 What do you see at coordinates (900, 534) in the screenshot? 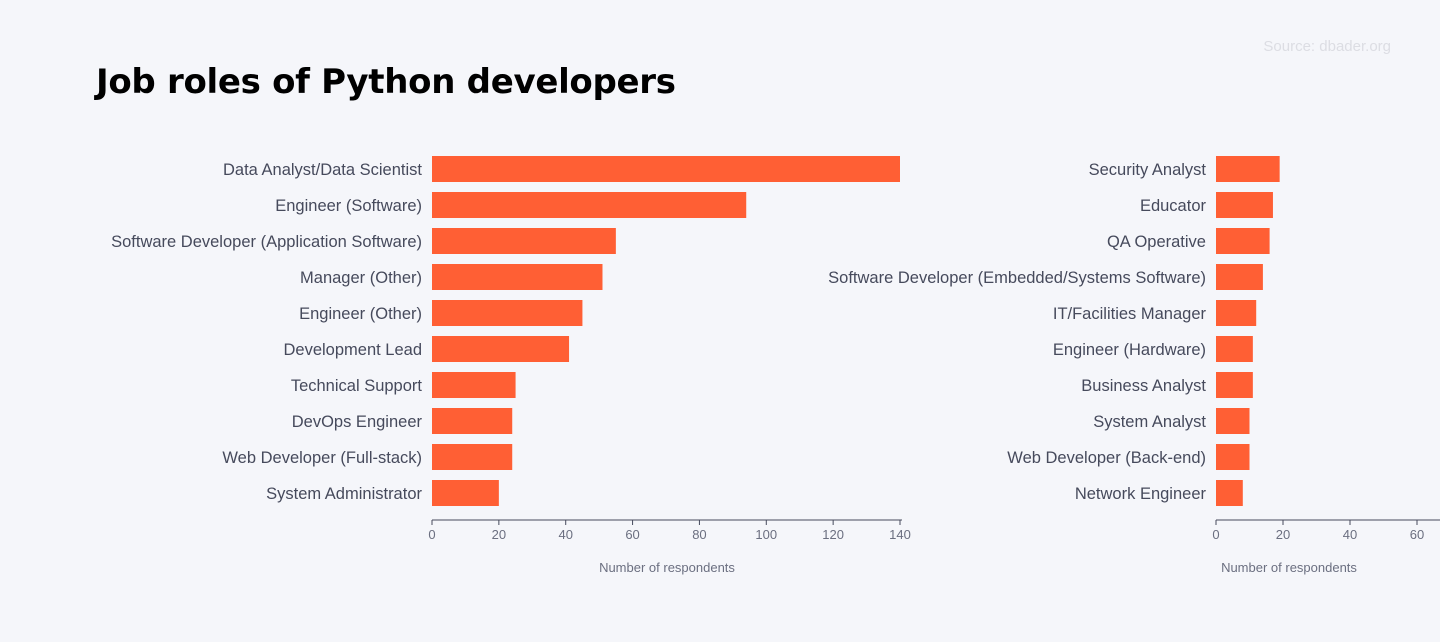
I see `chart-1-tick-label-8: 140` at bounding box center [900, 534].